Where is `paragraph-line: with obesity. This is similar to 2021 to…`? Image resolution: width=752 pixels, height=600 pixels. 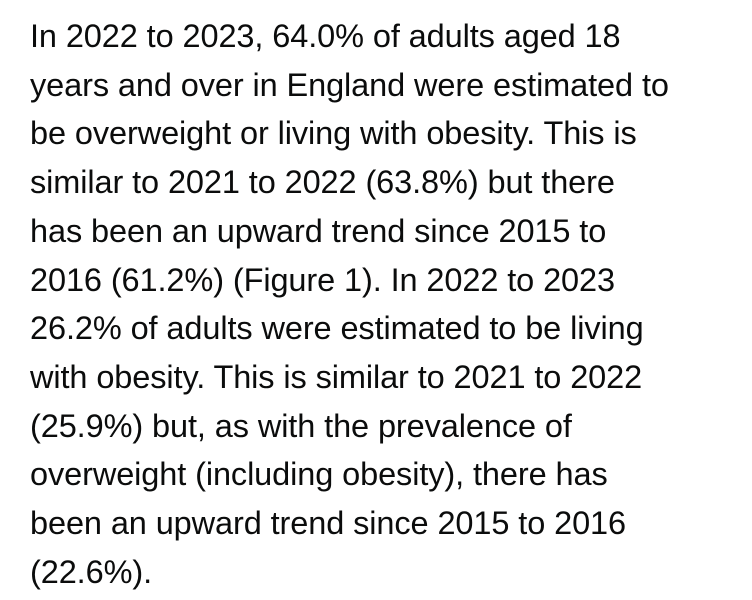 paragraph-line: with obesity. This is similar to 2021 to… is located at coordinates (336, 376).